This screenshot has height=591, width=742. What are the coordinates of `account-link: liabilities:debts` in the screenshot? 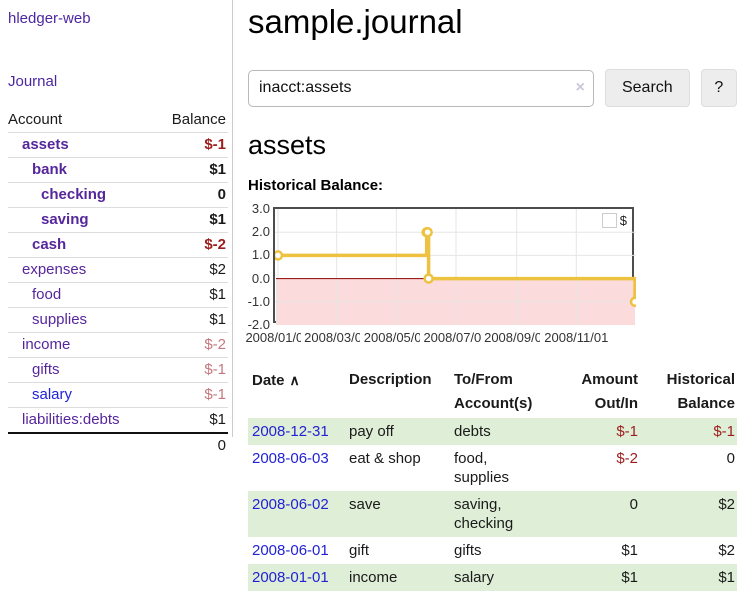 It's located at (71, 419).